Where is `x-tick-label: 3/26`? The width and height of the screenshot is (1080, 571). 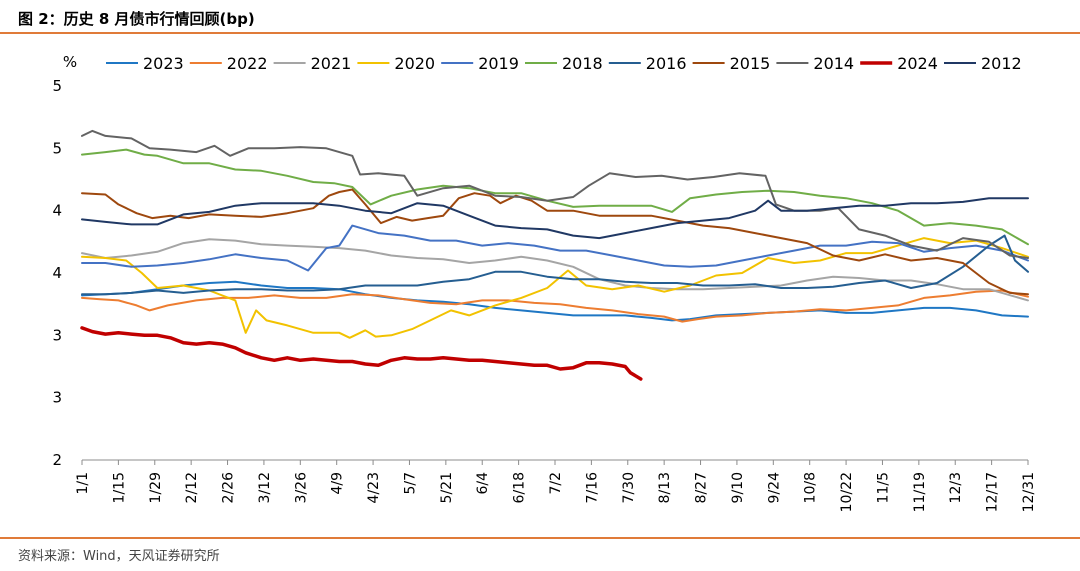
x-tick-label: 3/26 is located at coordinates (301, 488).